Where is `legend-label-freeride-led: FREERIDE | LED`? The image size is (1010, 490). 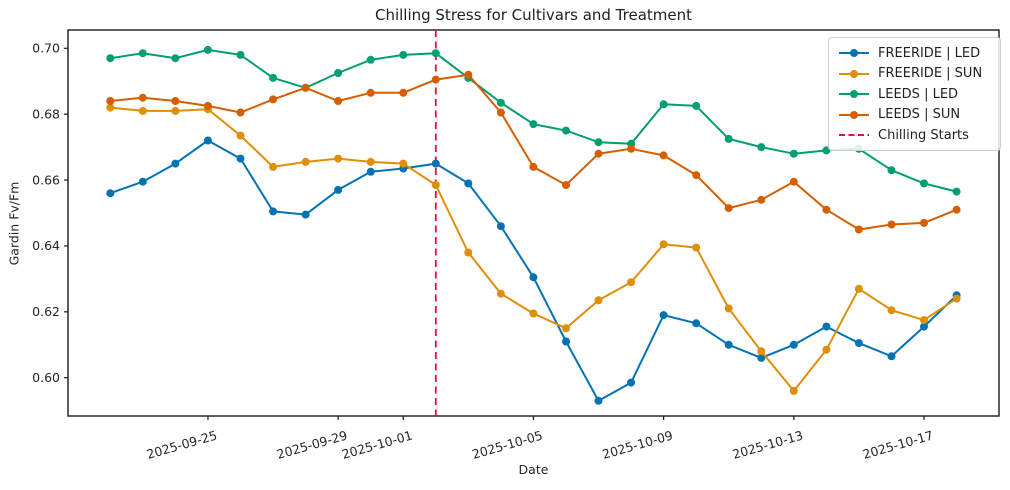 legend-label-freeride-led: FREERIDE | LED is located at coordinates (929, 53).